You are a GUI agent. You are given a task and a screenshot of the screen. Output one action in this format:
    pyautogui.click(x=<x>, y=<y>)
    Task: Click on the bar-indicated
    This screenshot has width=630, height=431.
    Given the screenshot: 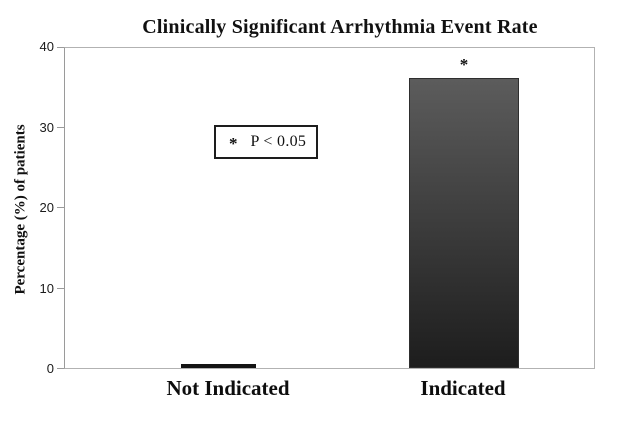 What is the action you would take?
    pyautogui.click(x=464, y=223)
    